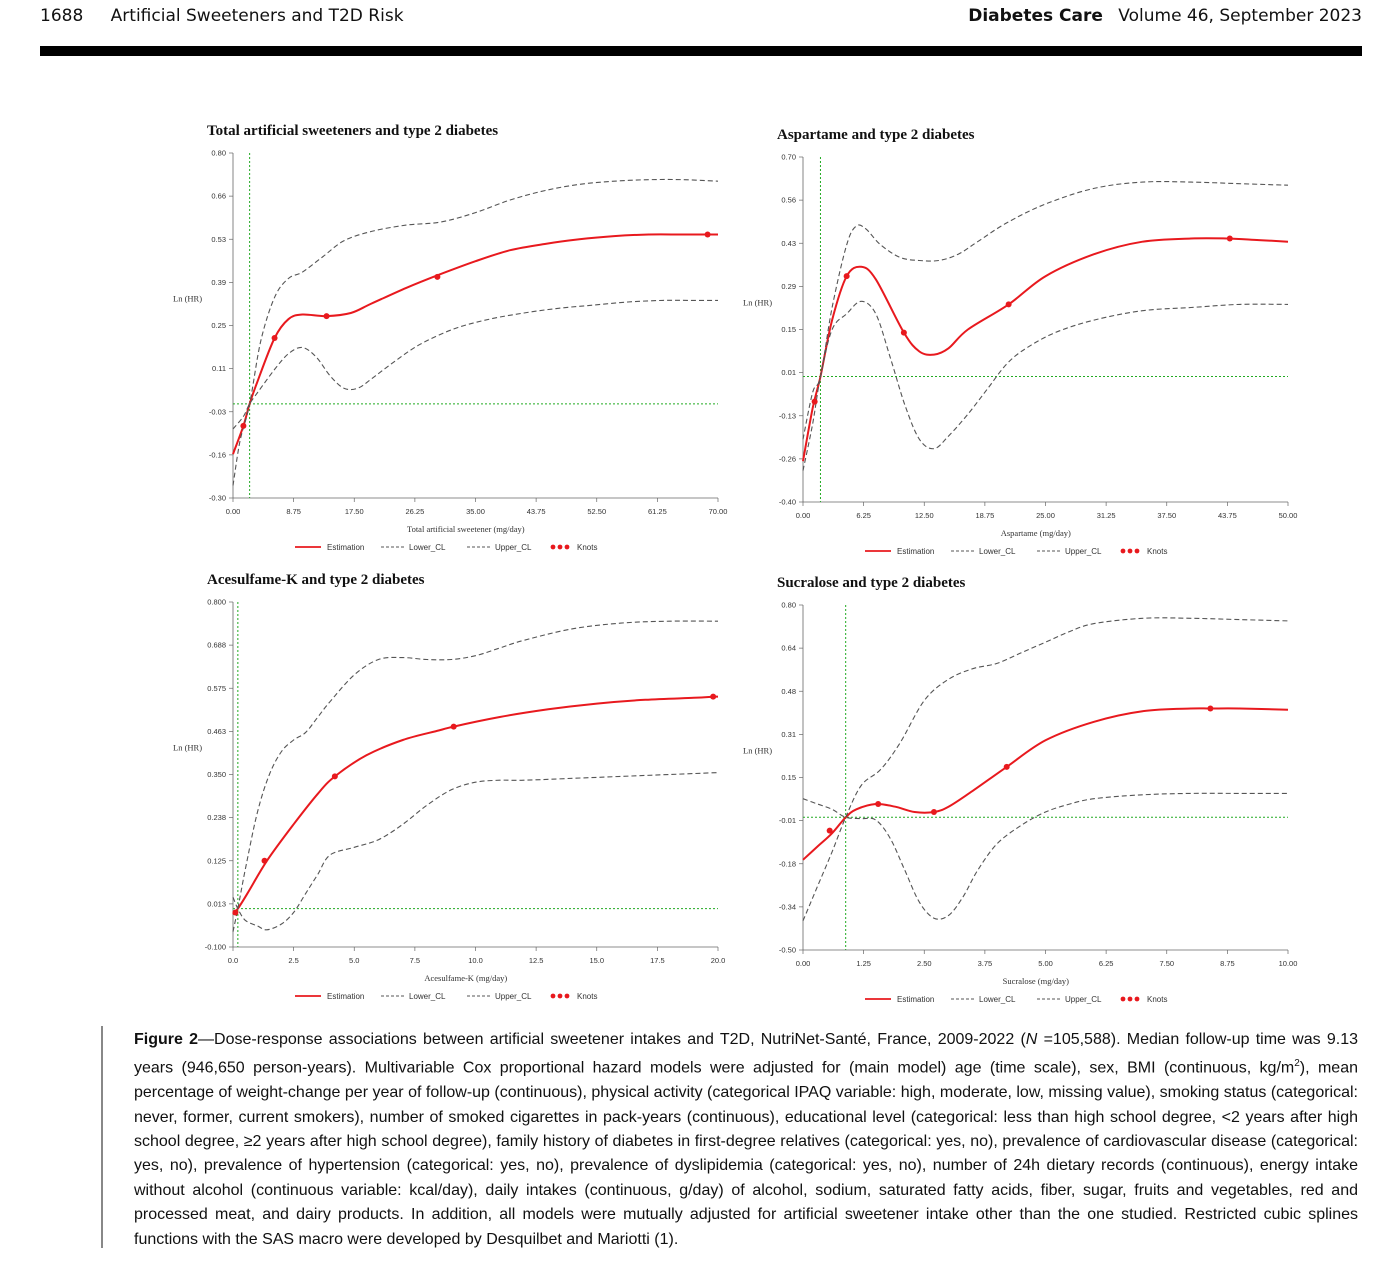  I want to click on journal-volume: Volume 46, September 2023, so click(1240, 16).